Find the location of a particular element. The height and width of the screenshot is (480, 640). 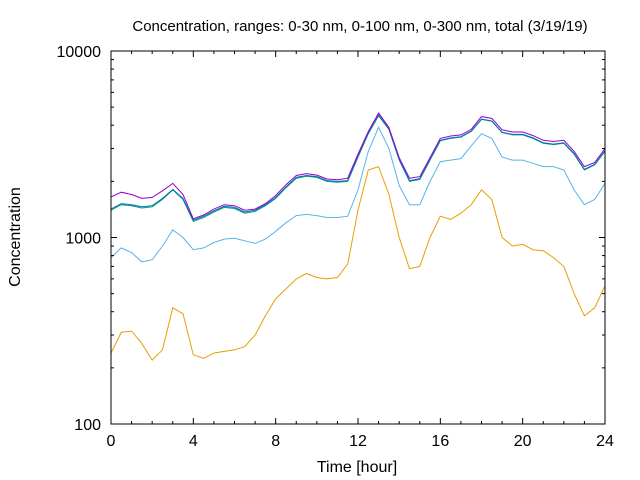

x-tick-label: 20 is located at coordinates (523, 441).